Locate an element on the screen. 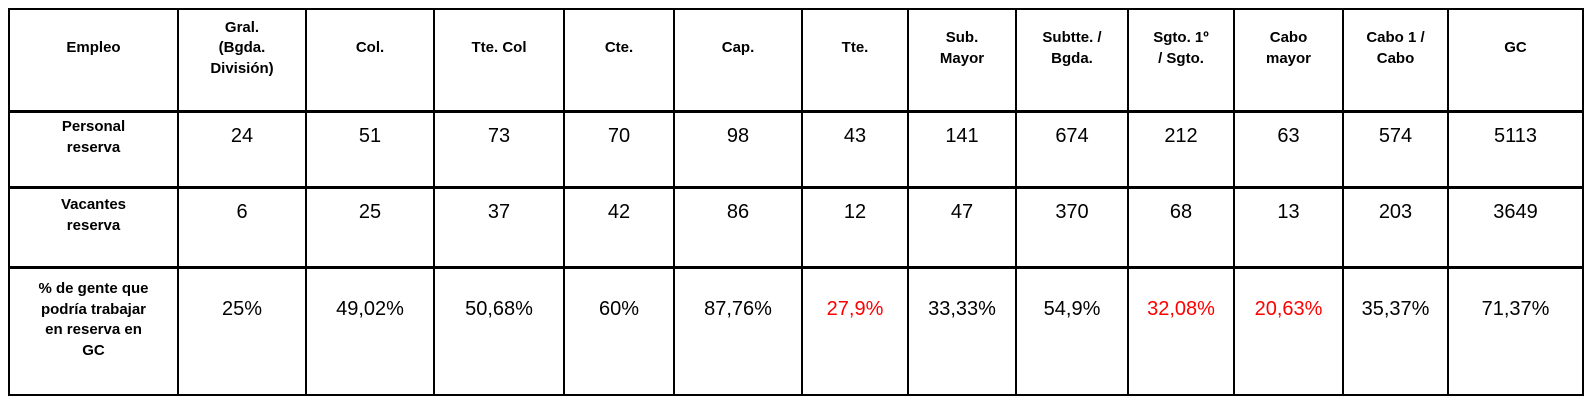  data-cell: 70 is located at coordinates (619, 148).